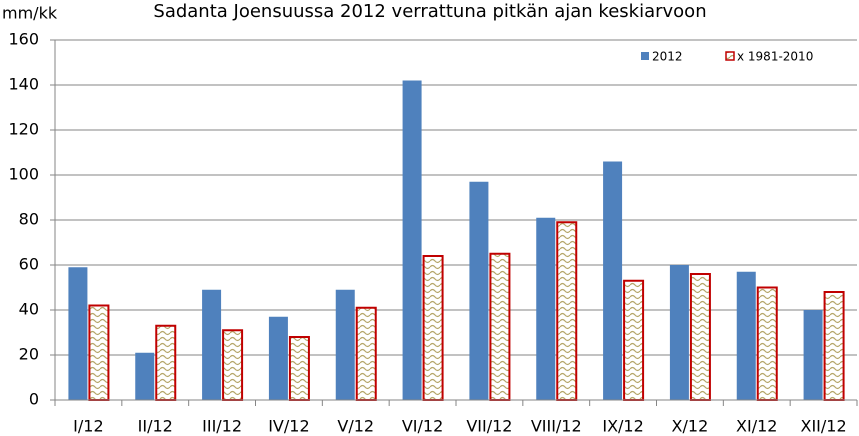  I want to click on y-tick-label: 80, so click(29, 219).